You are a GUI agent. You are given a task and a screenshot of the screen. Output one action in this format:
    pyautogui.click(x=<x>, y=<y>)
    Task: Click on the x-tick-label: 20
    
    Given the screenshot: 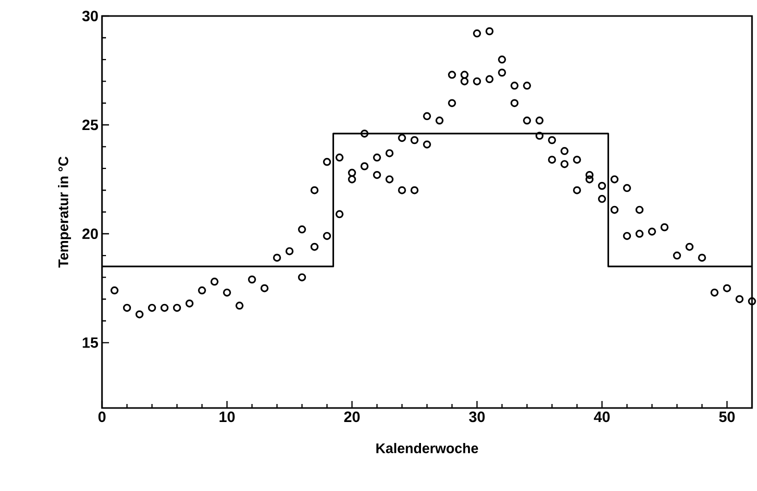 What is the action you would take?
    pyautogui.click(x=352, y=417)
    